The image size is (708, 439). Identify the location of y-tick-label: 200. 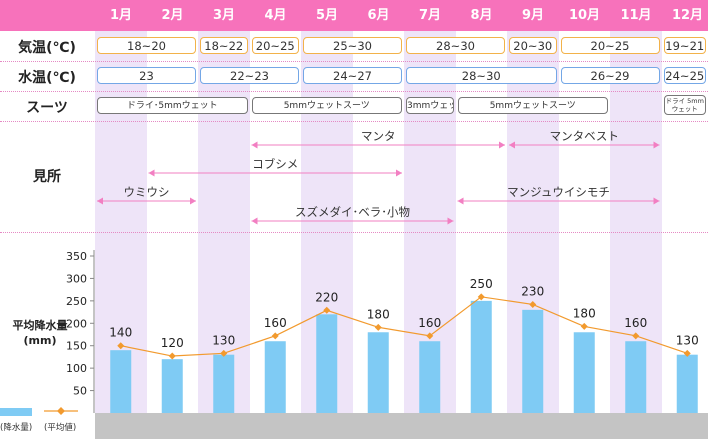
(76, 323).